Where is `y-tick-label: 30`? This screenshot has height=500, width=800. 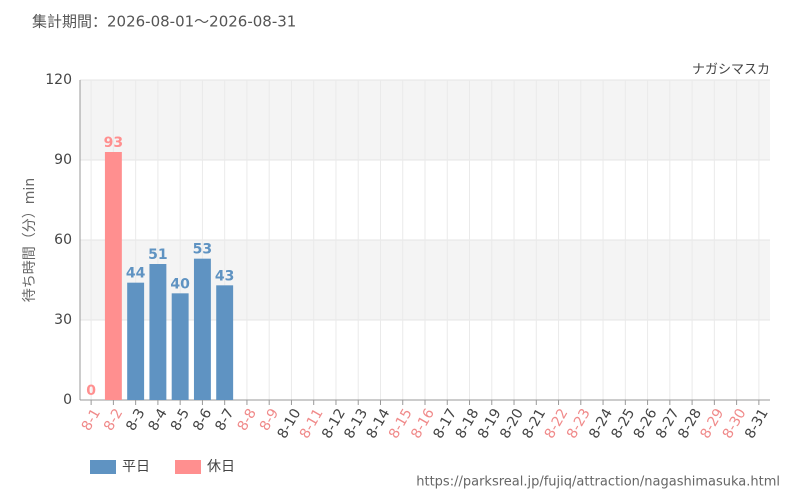
y-tick-label: 30 is located at coordinates (63, 320).